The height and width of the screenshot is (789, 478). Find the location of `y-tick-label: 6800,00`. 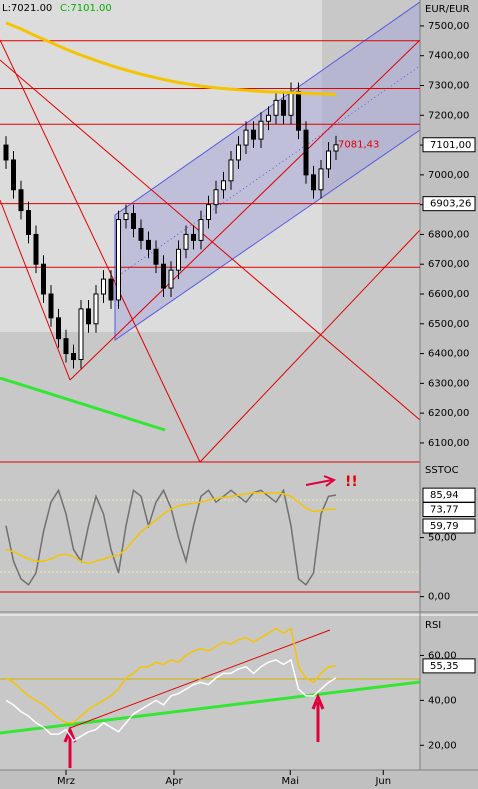

y-tick-label: 6800,00 is located at coordinates (448, 234).